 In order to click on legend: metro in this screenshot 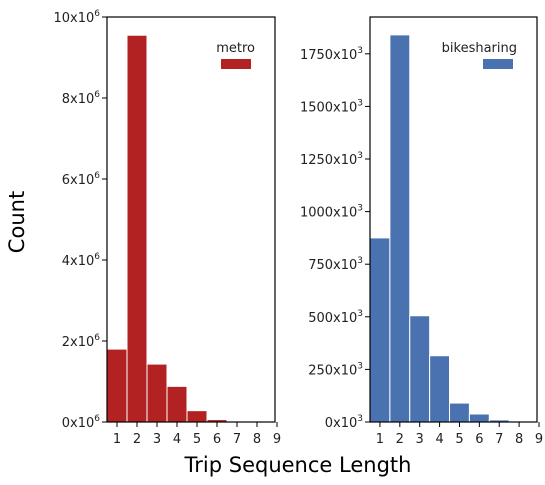, I will do `click(235, 55)`.